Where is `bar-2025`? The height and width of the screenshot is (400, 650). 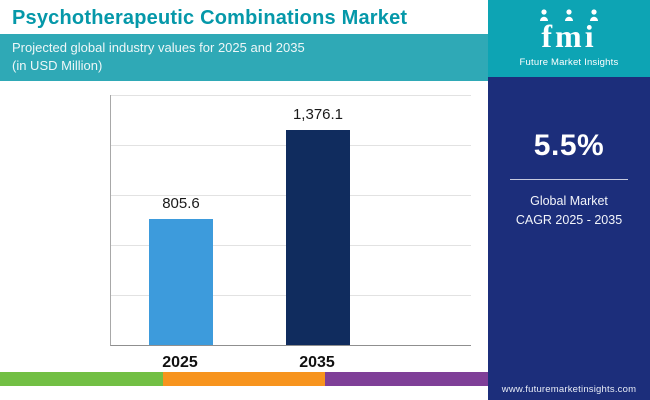 bar-2025 is located at coordinates (181, 282).